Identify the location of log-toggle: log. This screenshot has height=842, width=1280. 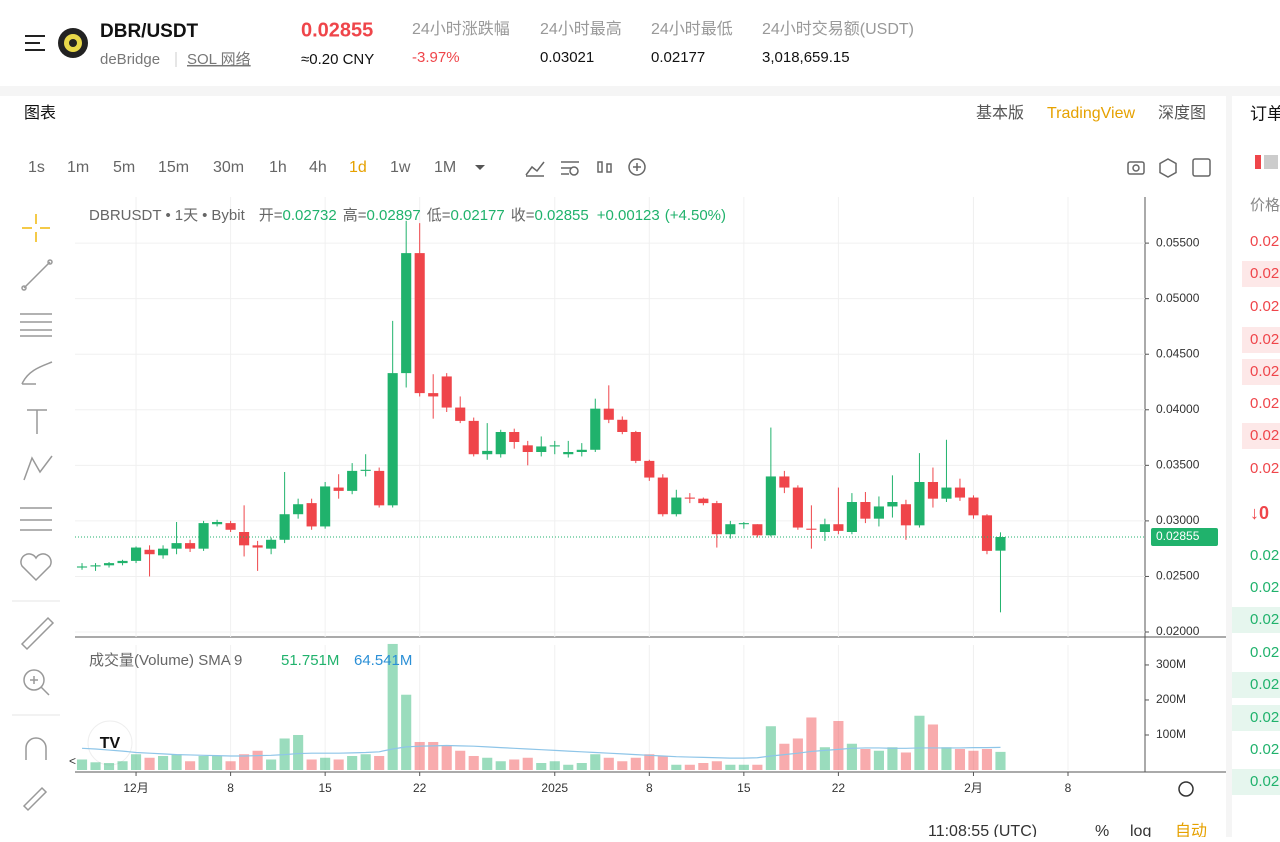
(1140, 831).